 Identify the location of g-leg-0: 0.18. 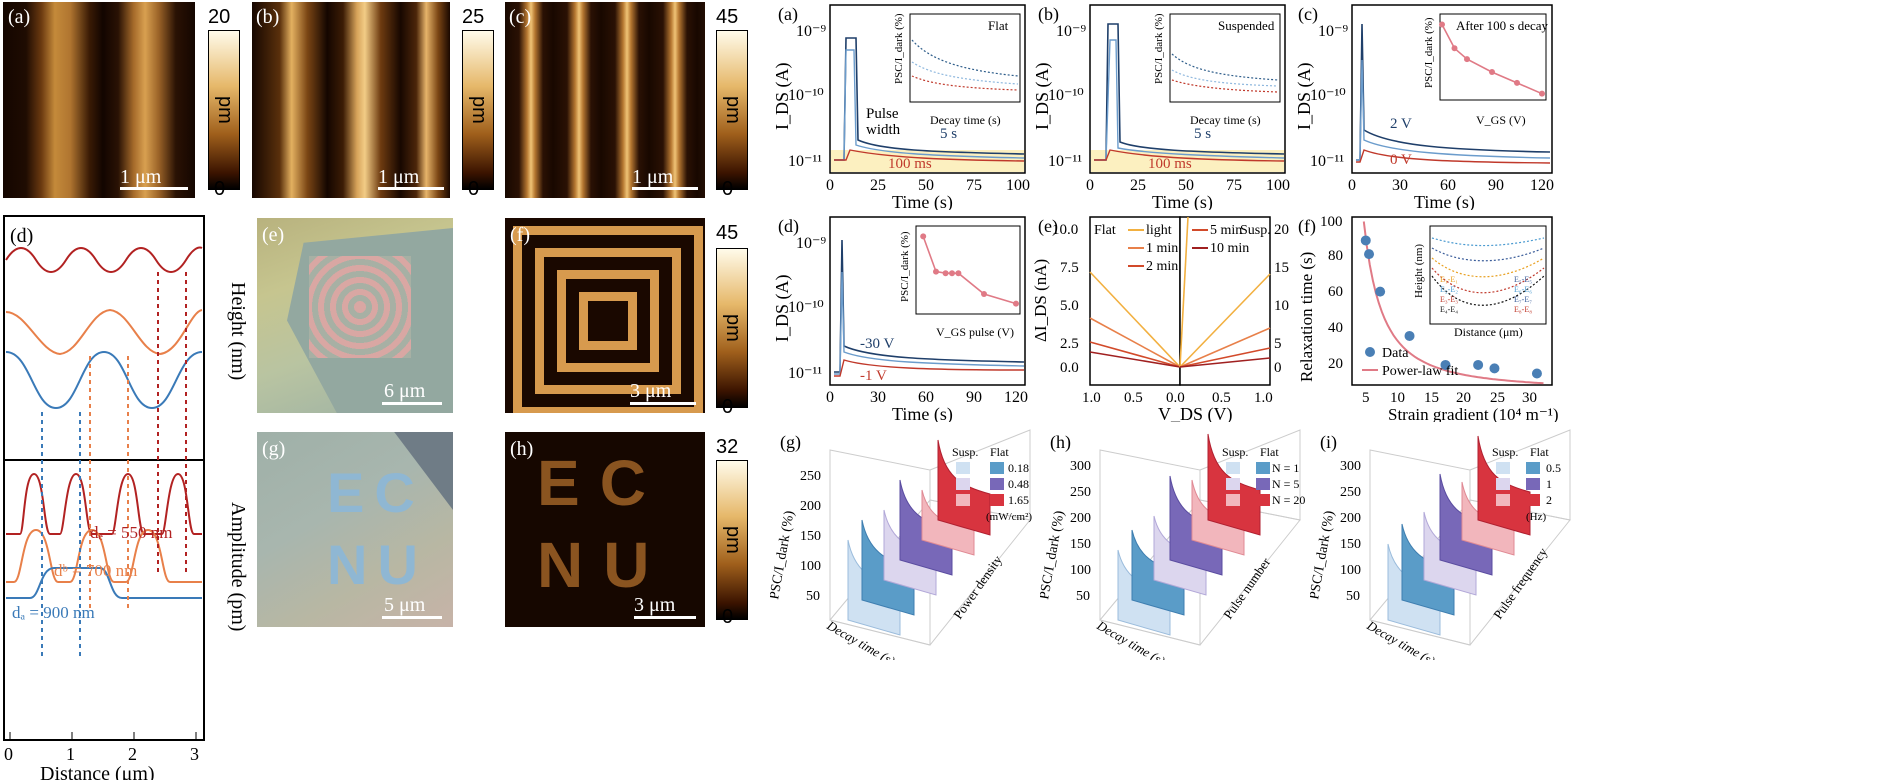
(1018, 468).